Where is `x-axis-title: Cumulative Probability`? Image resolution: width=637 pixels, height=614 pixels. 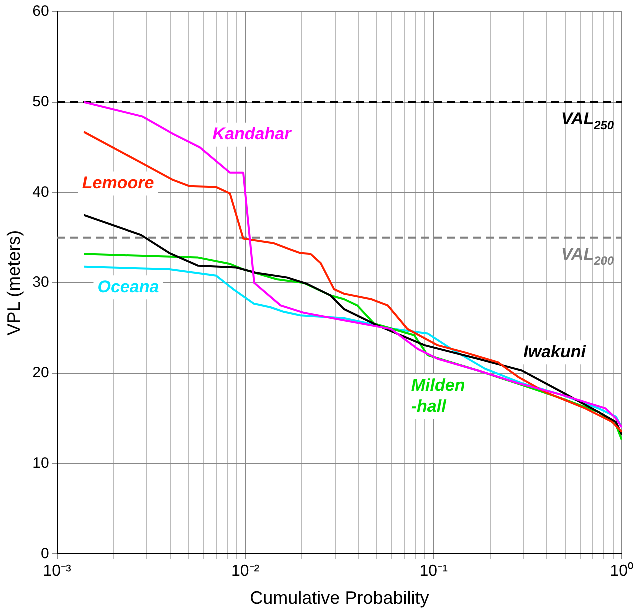 x-axis-title: Cumulative Probability is located at coordinates (340, 598).